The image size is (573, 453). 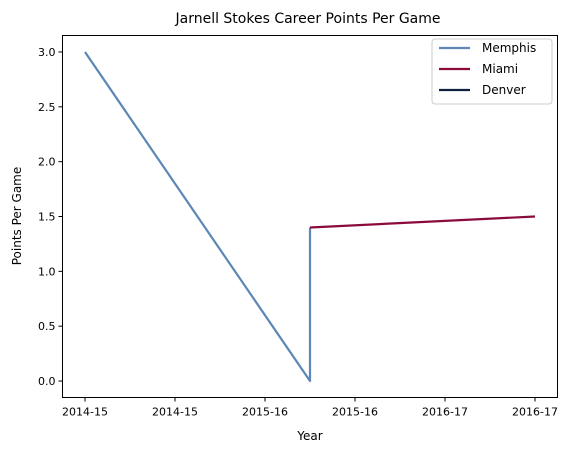 I want to click on legend: Memphis Miami Denver, so click(x=492, y=71).